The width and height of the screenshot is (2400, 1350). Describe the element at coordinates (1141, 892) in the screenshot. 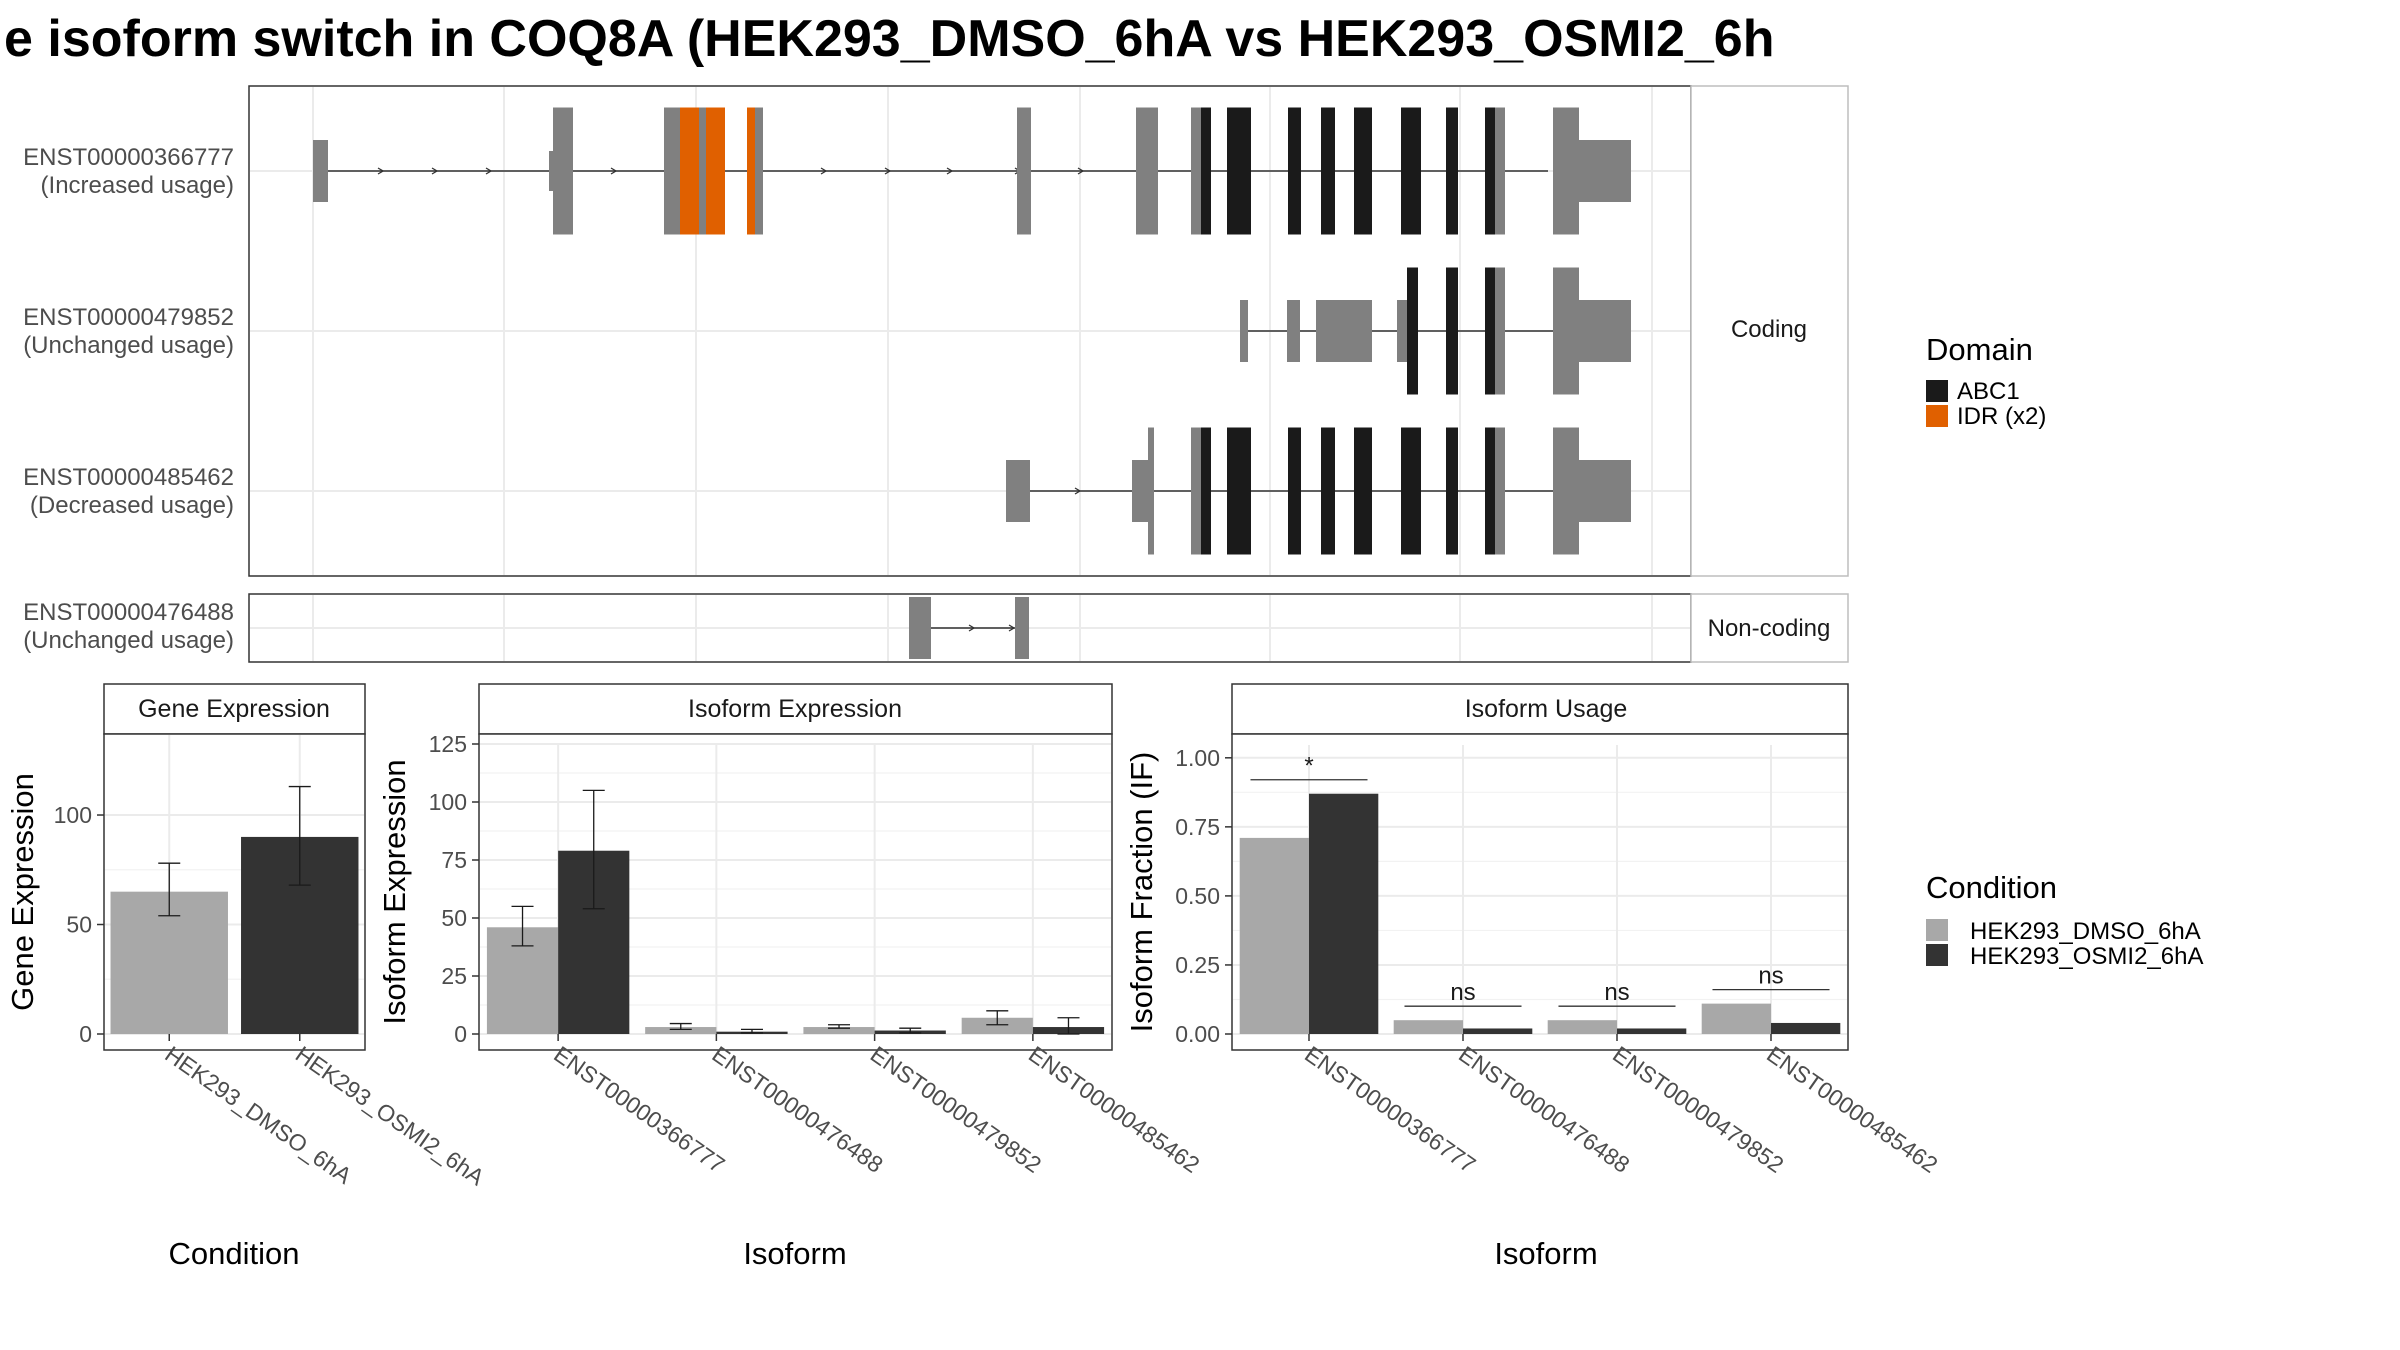

I see `isoform-usage-ylabel: Isoform Fraction (IF)` at that location.